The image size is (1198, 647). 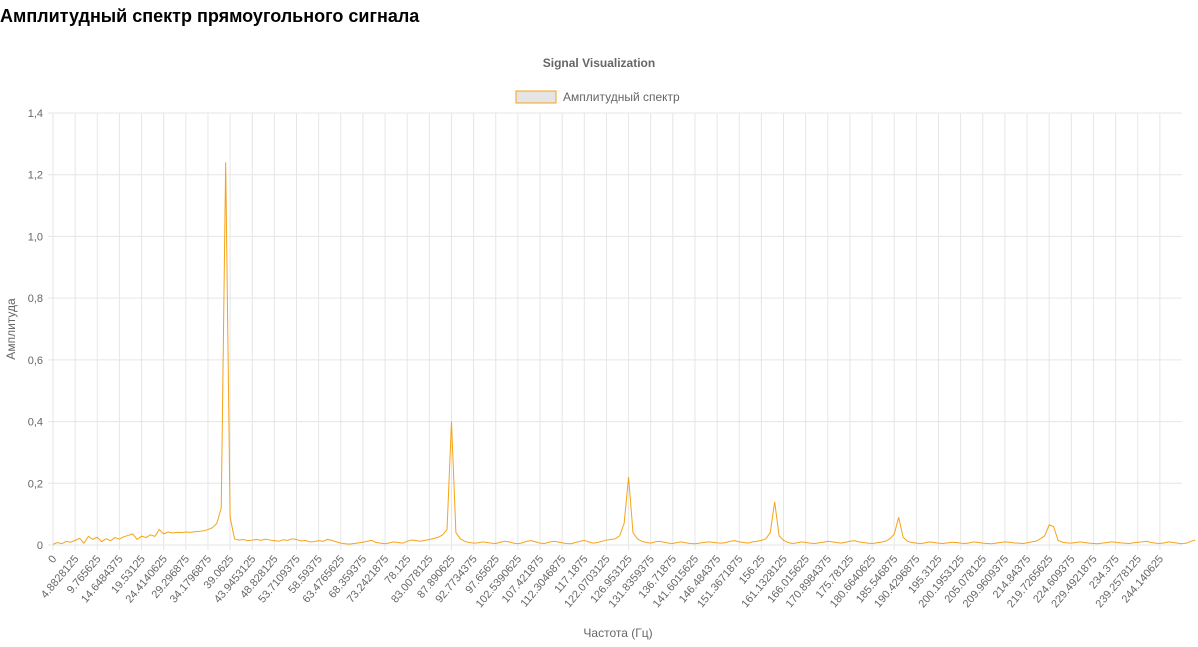 I want to click on y-tick-label: 0,2, so click(x=35, y=484).